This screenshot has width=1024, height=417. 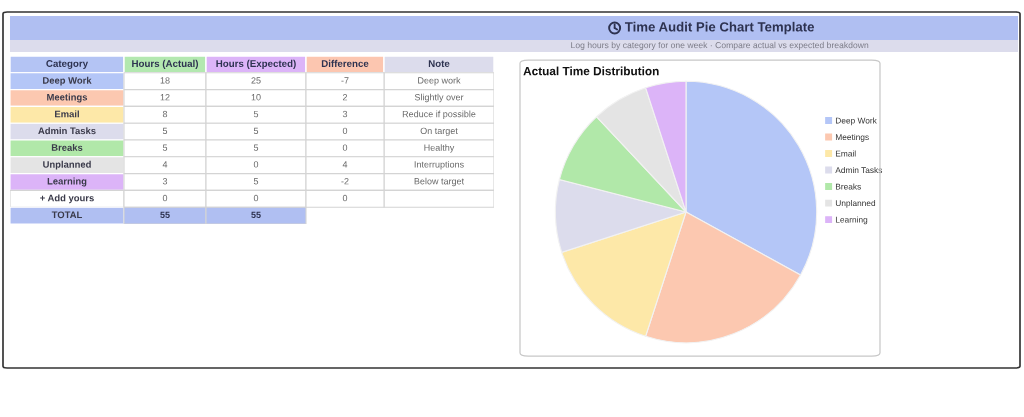 I want to click on text: Time Audit Pie Chart Template, so click(x=719, y=28).